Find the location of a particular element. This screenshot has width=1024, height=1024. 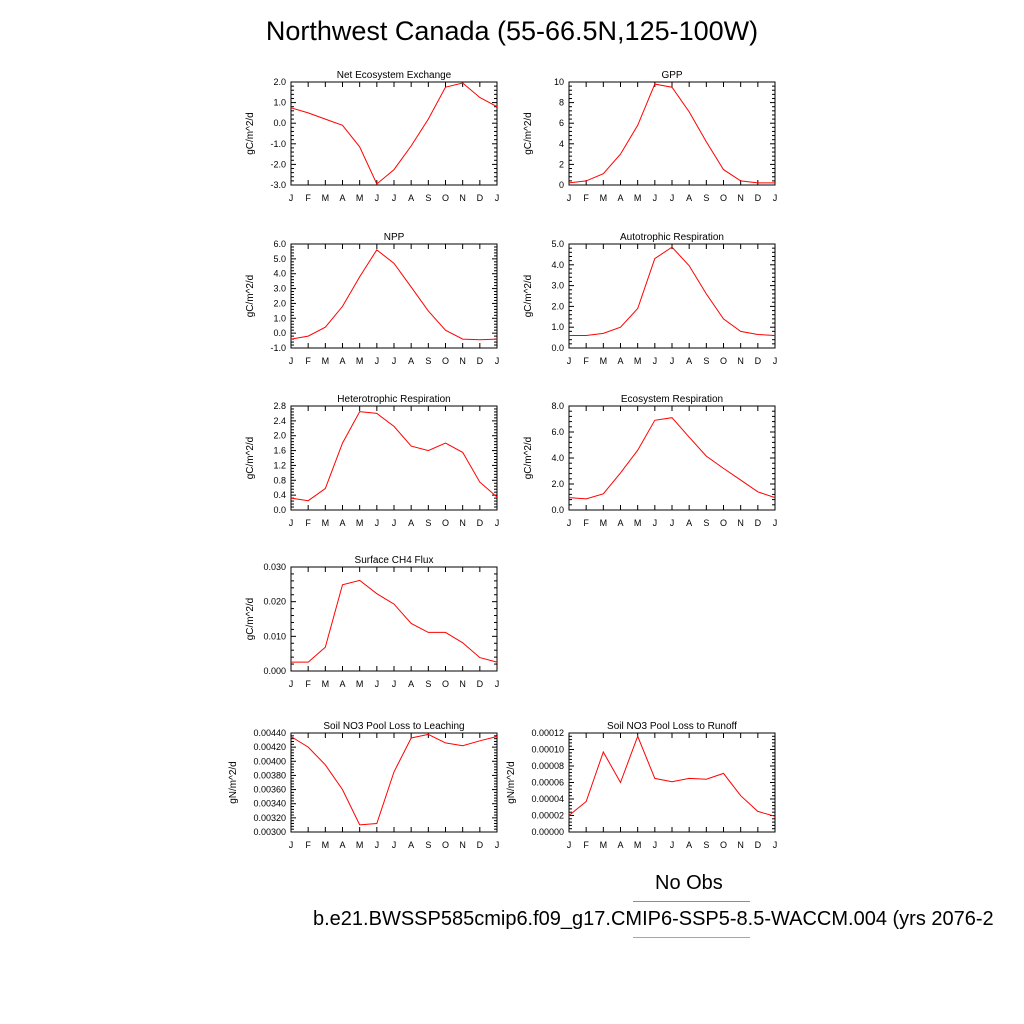

y-tick-label: 2.4 is located at coordinates (279, 421).